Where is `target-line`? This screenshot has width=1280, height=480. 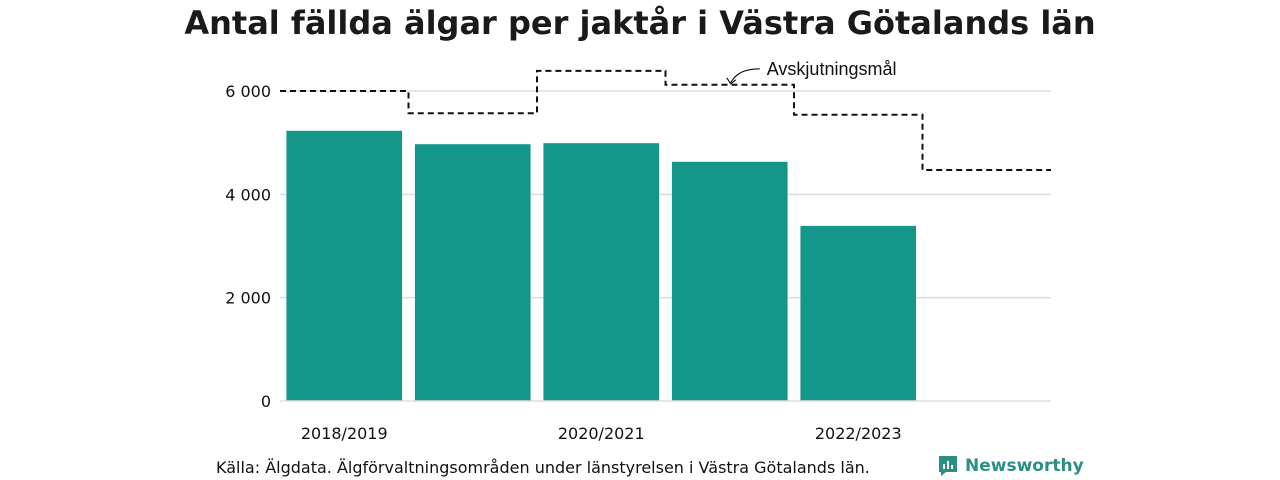
target-line is located at coordinates (665, 120).